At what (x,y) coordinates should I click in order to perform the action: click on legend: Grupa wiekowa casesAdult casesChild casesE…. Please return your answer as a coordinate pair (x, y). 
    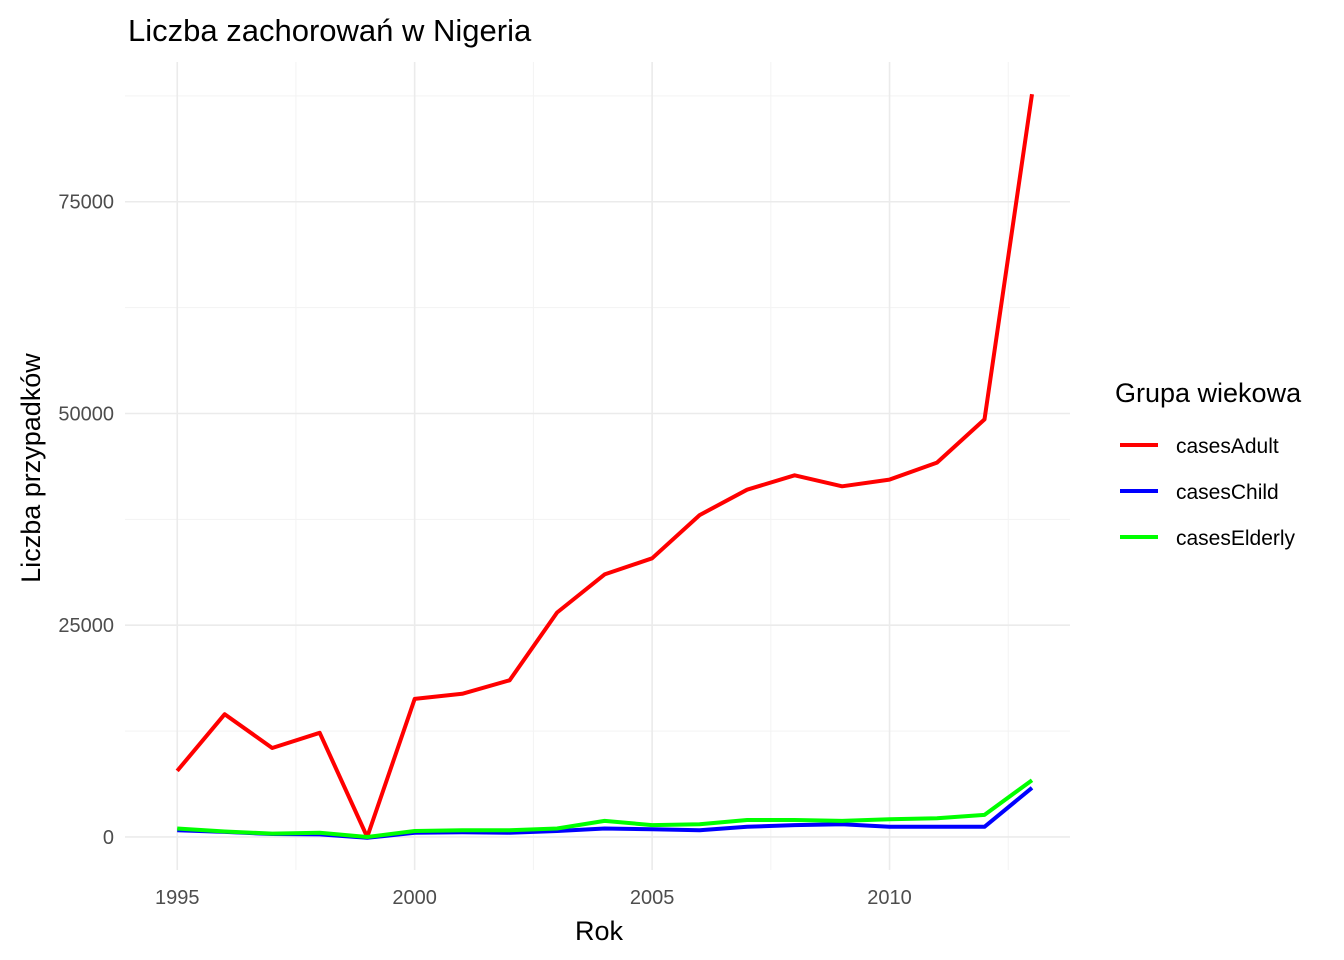
    Looking at the image, I should click on (1208, 464).